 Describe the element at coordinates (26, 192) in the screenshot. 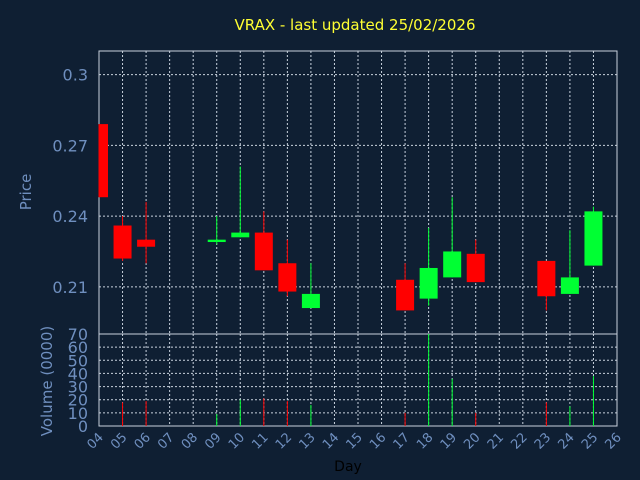

I see `price-axis-label: Price` at that location.